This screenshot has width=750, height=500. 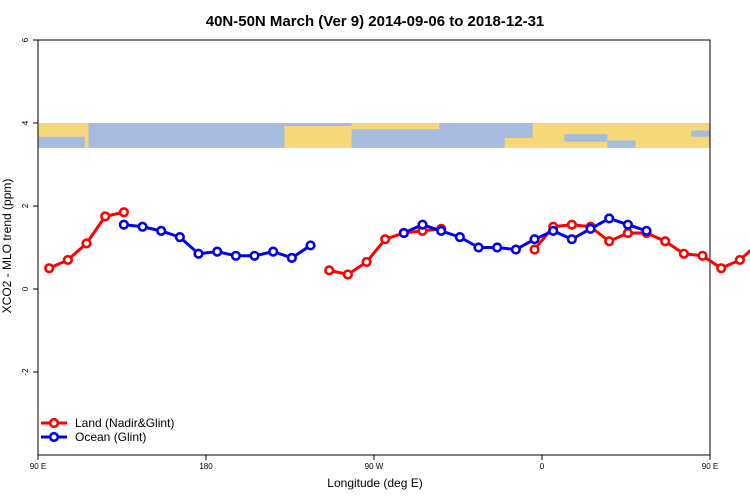 What do you see at coordinates (25, 288) in the screenshot?
I see `y-tick-label: 0` at bounding box center [25, 288].